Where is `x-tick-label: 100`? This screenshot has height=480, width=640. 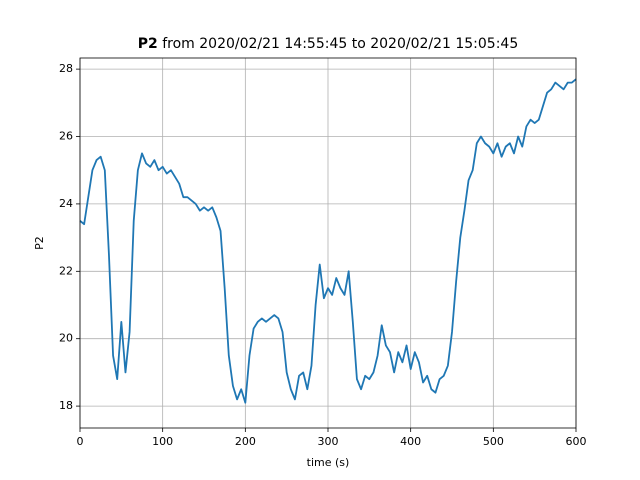
x-tick-label: 100 is located at coordinates (162, 441).